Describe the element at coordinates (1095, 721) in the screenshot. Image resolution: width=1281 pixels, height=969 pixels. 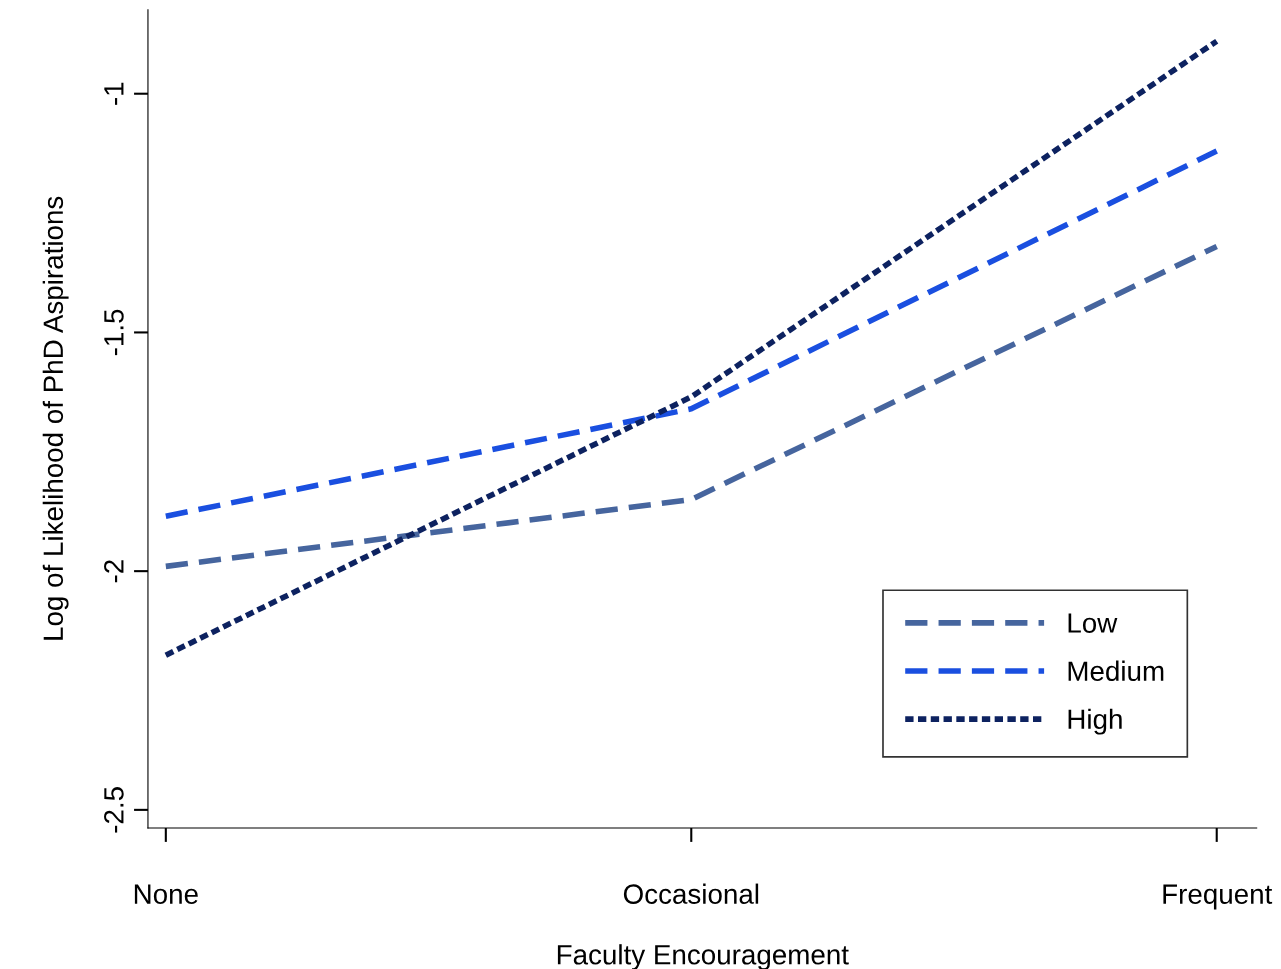
I see `legend-label: High` at that location.